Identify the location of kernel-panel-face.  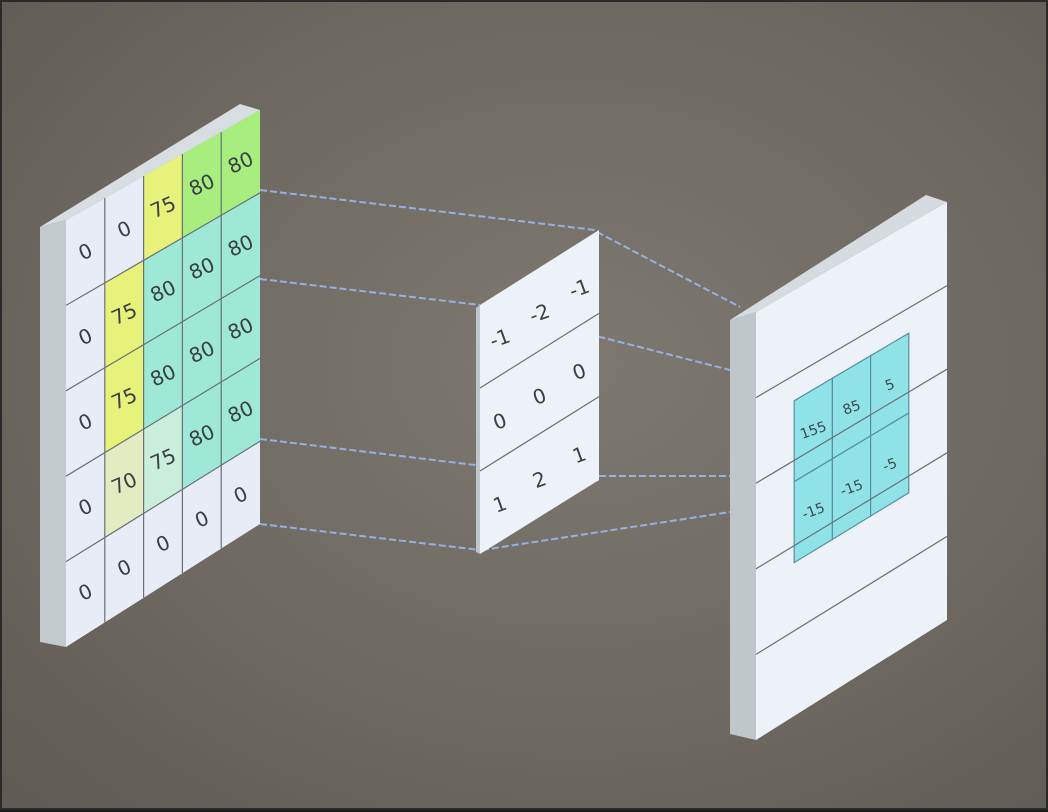
(539, 392).